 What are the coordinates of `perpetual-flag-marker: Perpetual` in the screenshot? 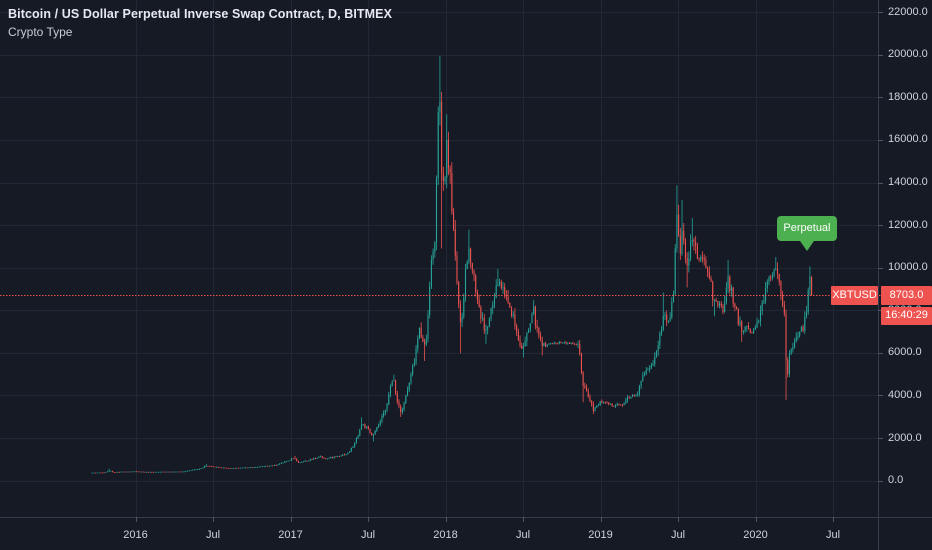 It's located at (806, 233).